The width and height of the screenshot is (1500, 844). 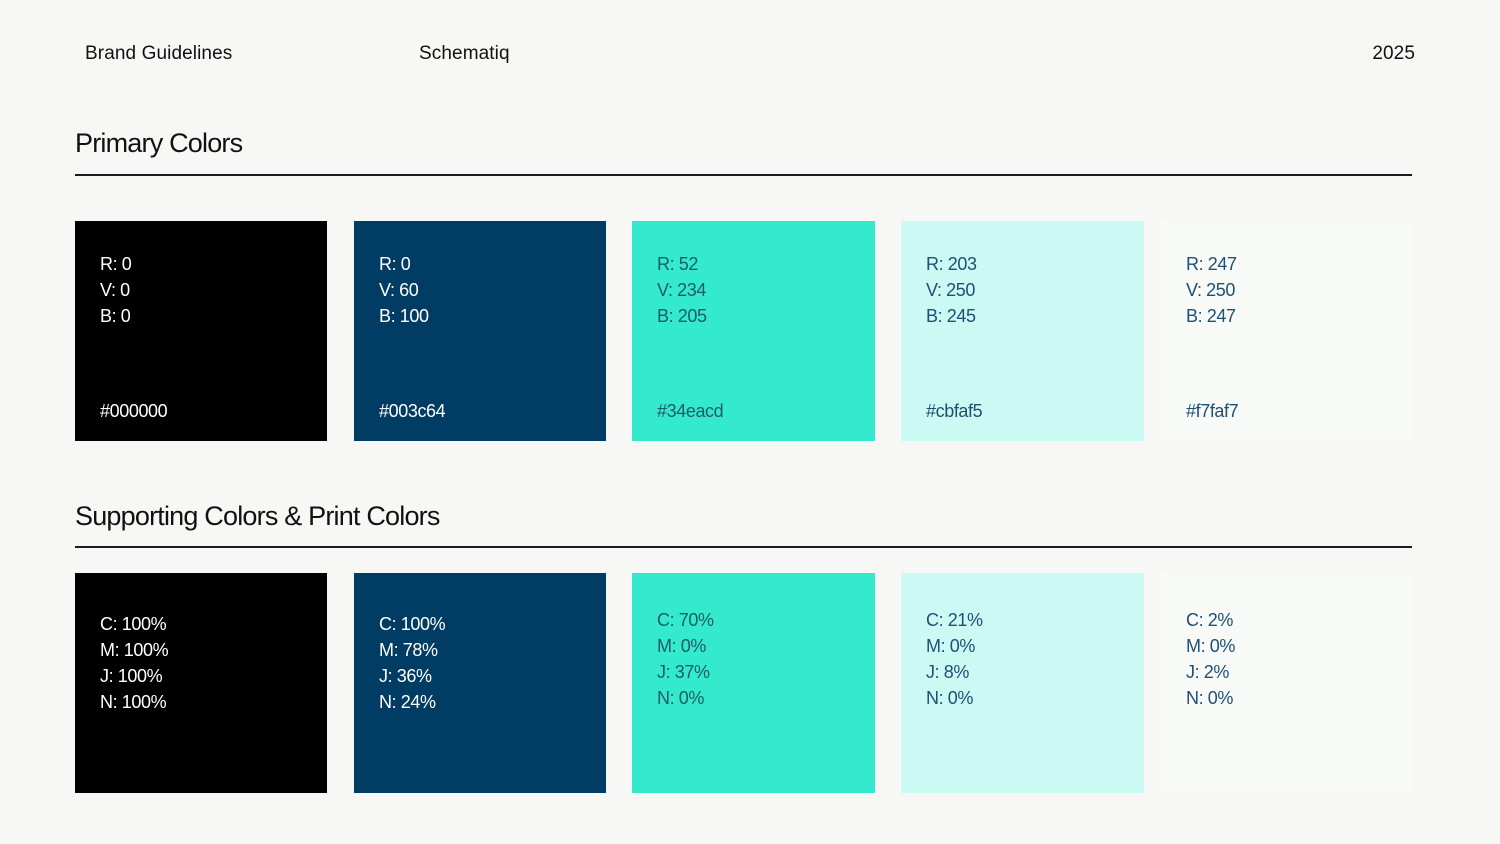 I want to click on color-values: C: 100% M: 100% J: 100% N: 100%, so click(x=134, y=663).